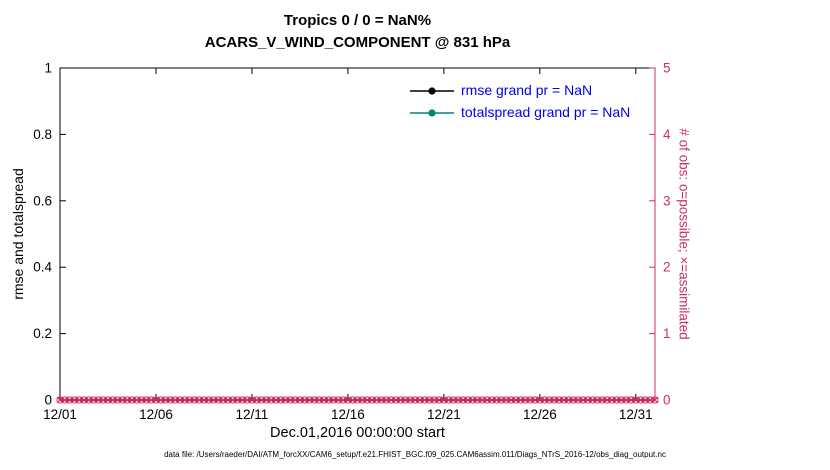 The image size is (830, 470). Describe the element at coordinates (667, 267) in the screenshot. I see `y-right-tick-label: 2` at that location.